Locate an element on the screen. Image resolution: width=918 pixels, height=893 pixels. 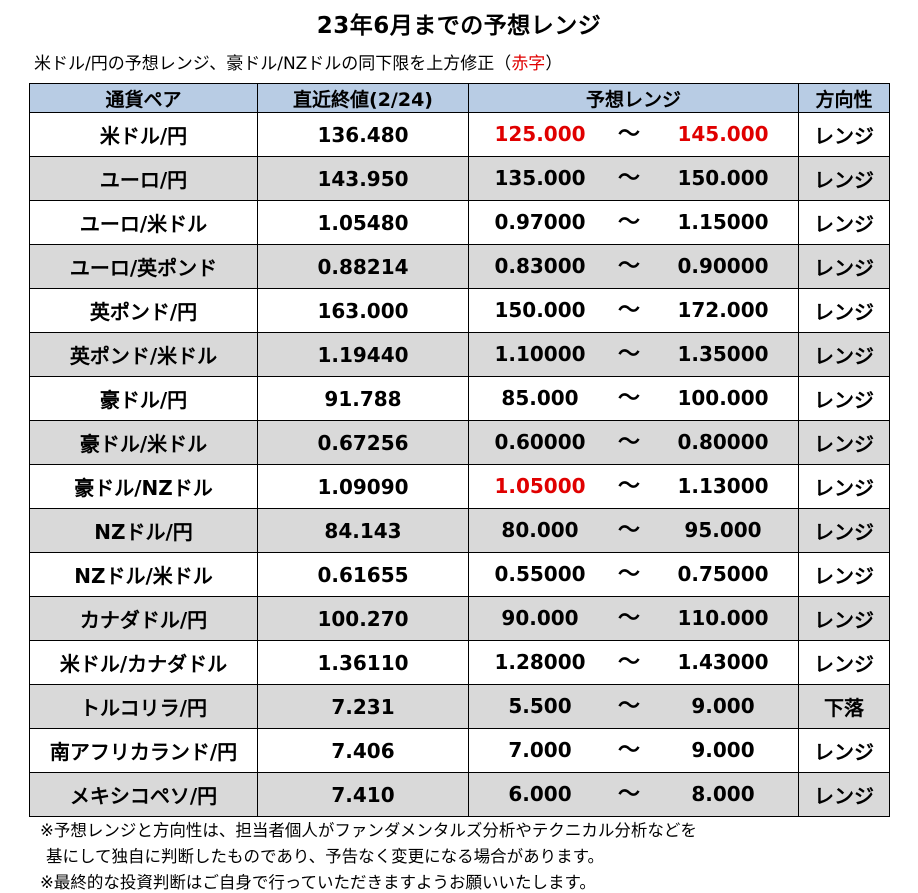
latest-close: 100.270 is located at coordinates (363, 618).